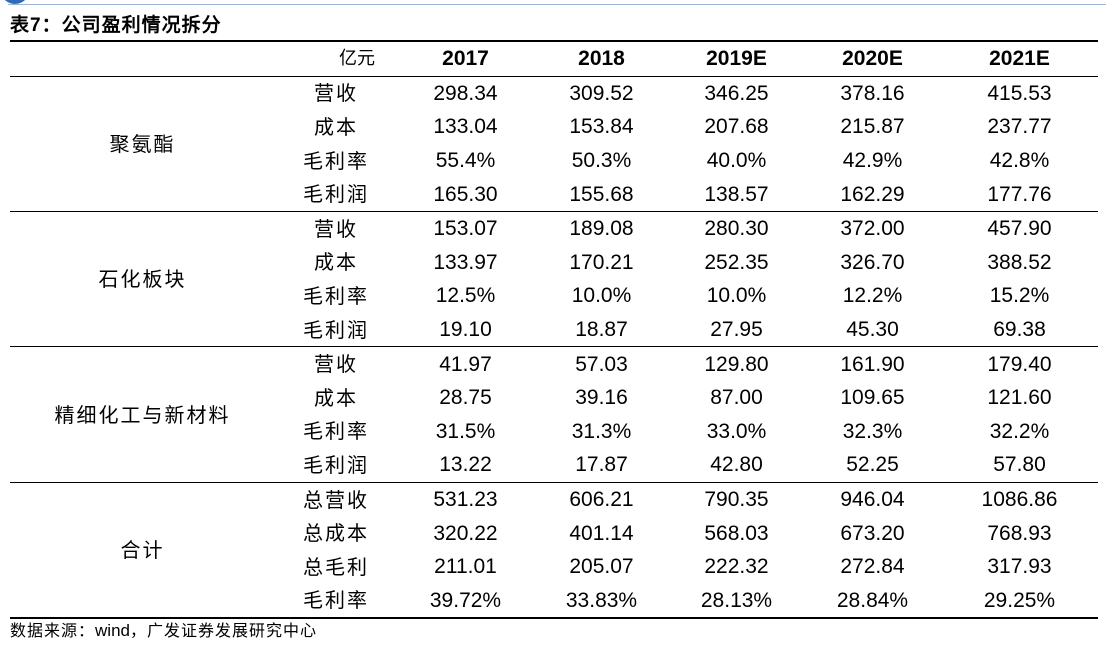  I want to click on table-row: 毛利润 13.22 17.87 42.80 52.25 57.80, so click(554, 465).